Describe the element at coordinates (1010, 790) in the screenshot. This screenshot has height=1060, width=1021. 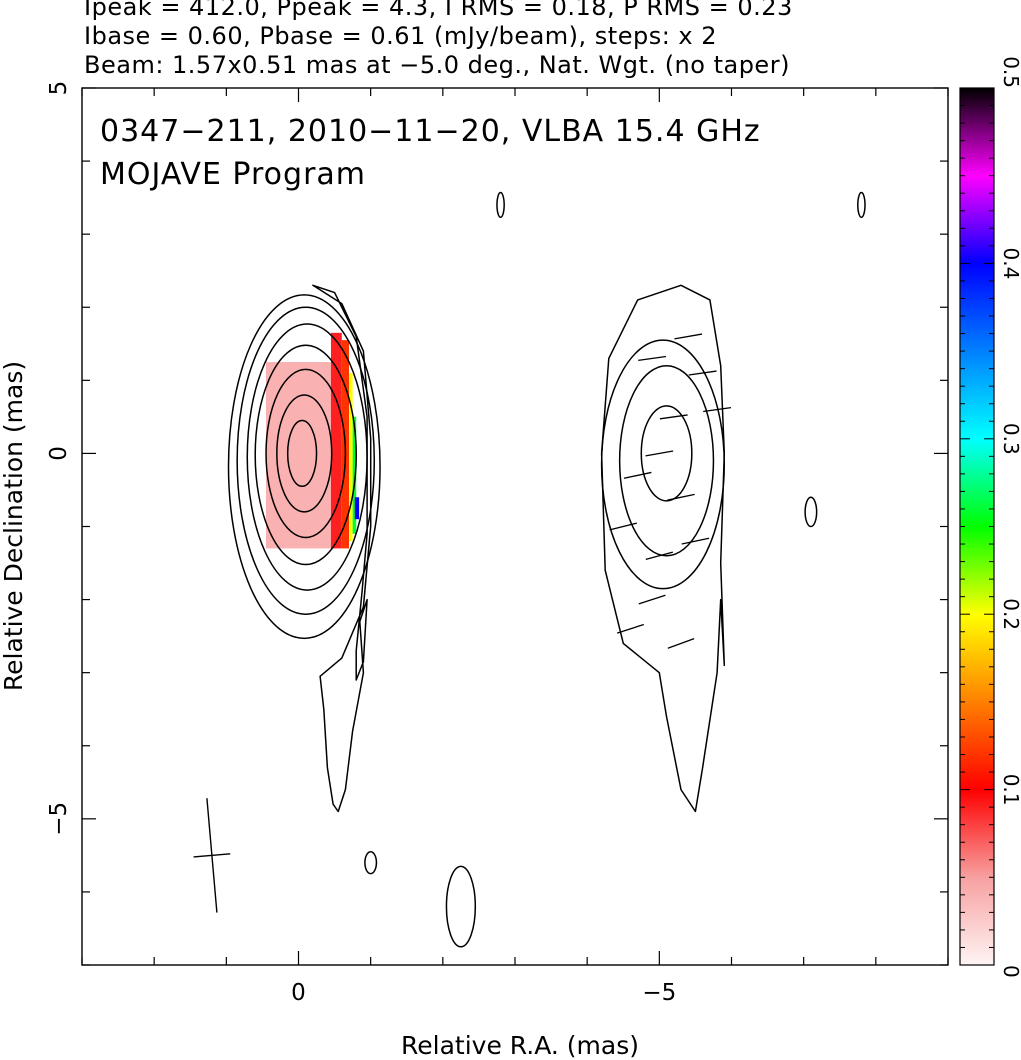
I see `colorbar-tick-label-1: 0.1` at that location.